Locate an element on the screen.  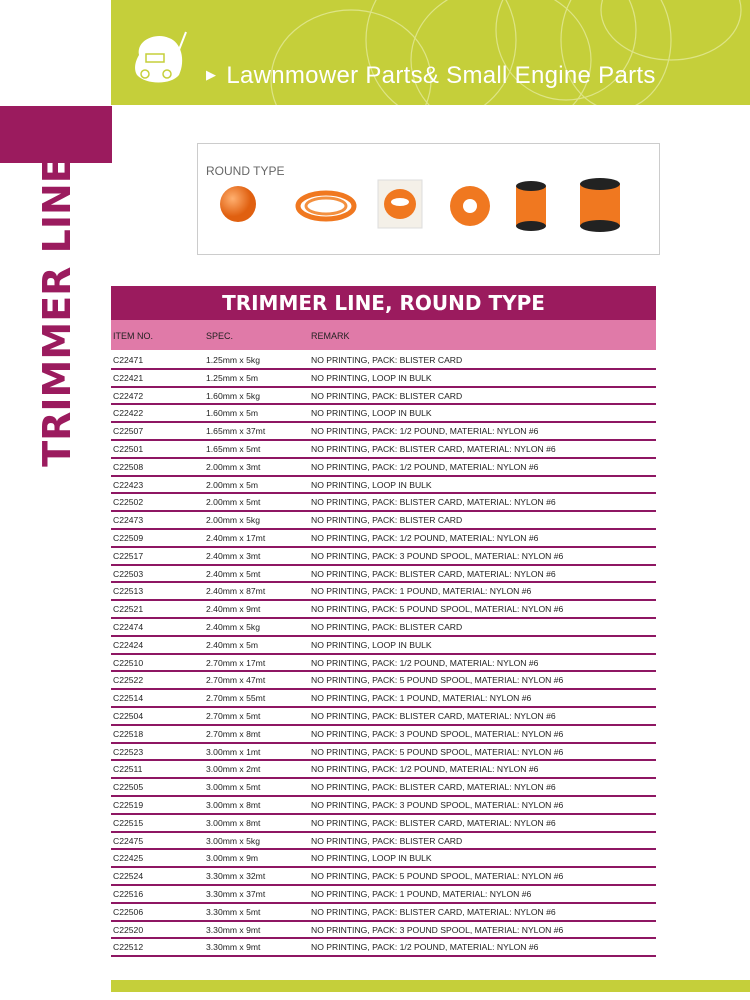
spec: 1.25mm x 5m is located at coordinates (232, 377).